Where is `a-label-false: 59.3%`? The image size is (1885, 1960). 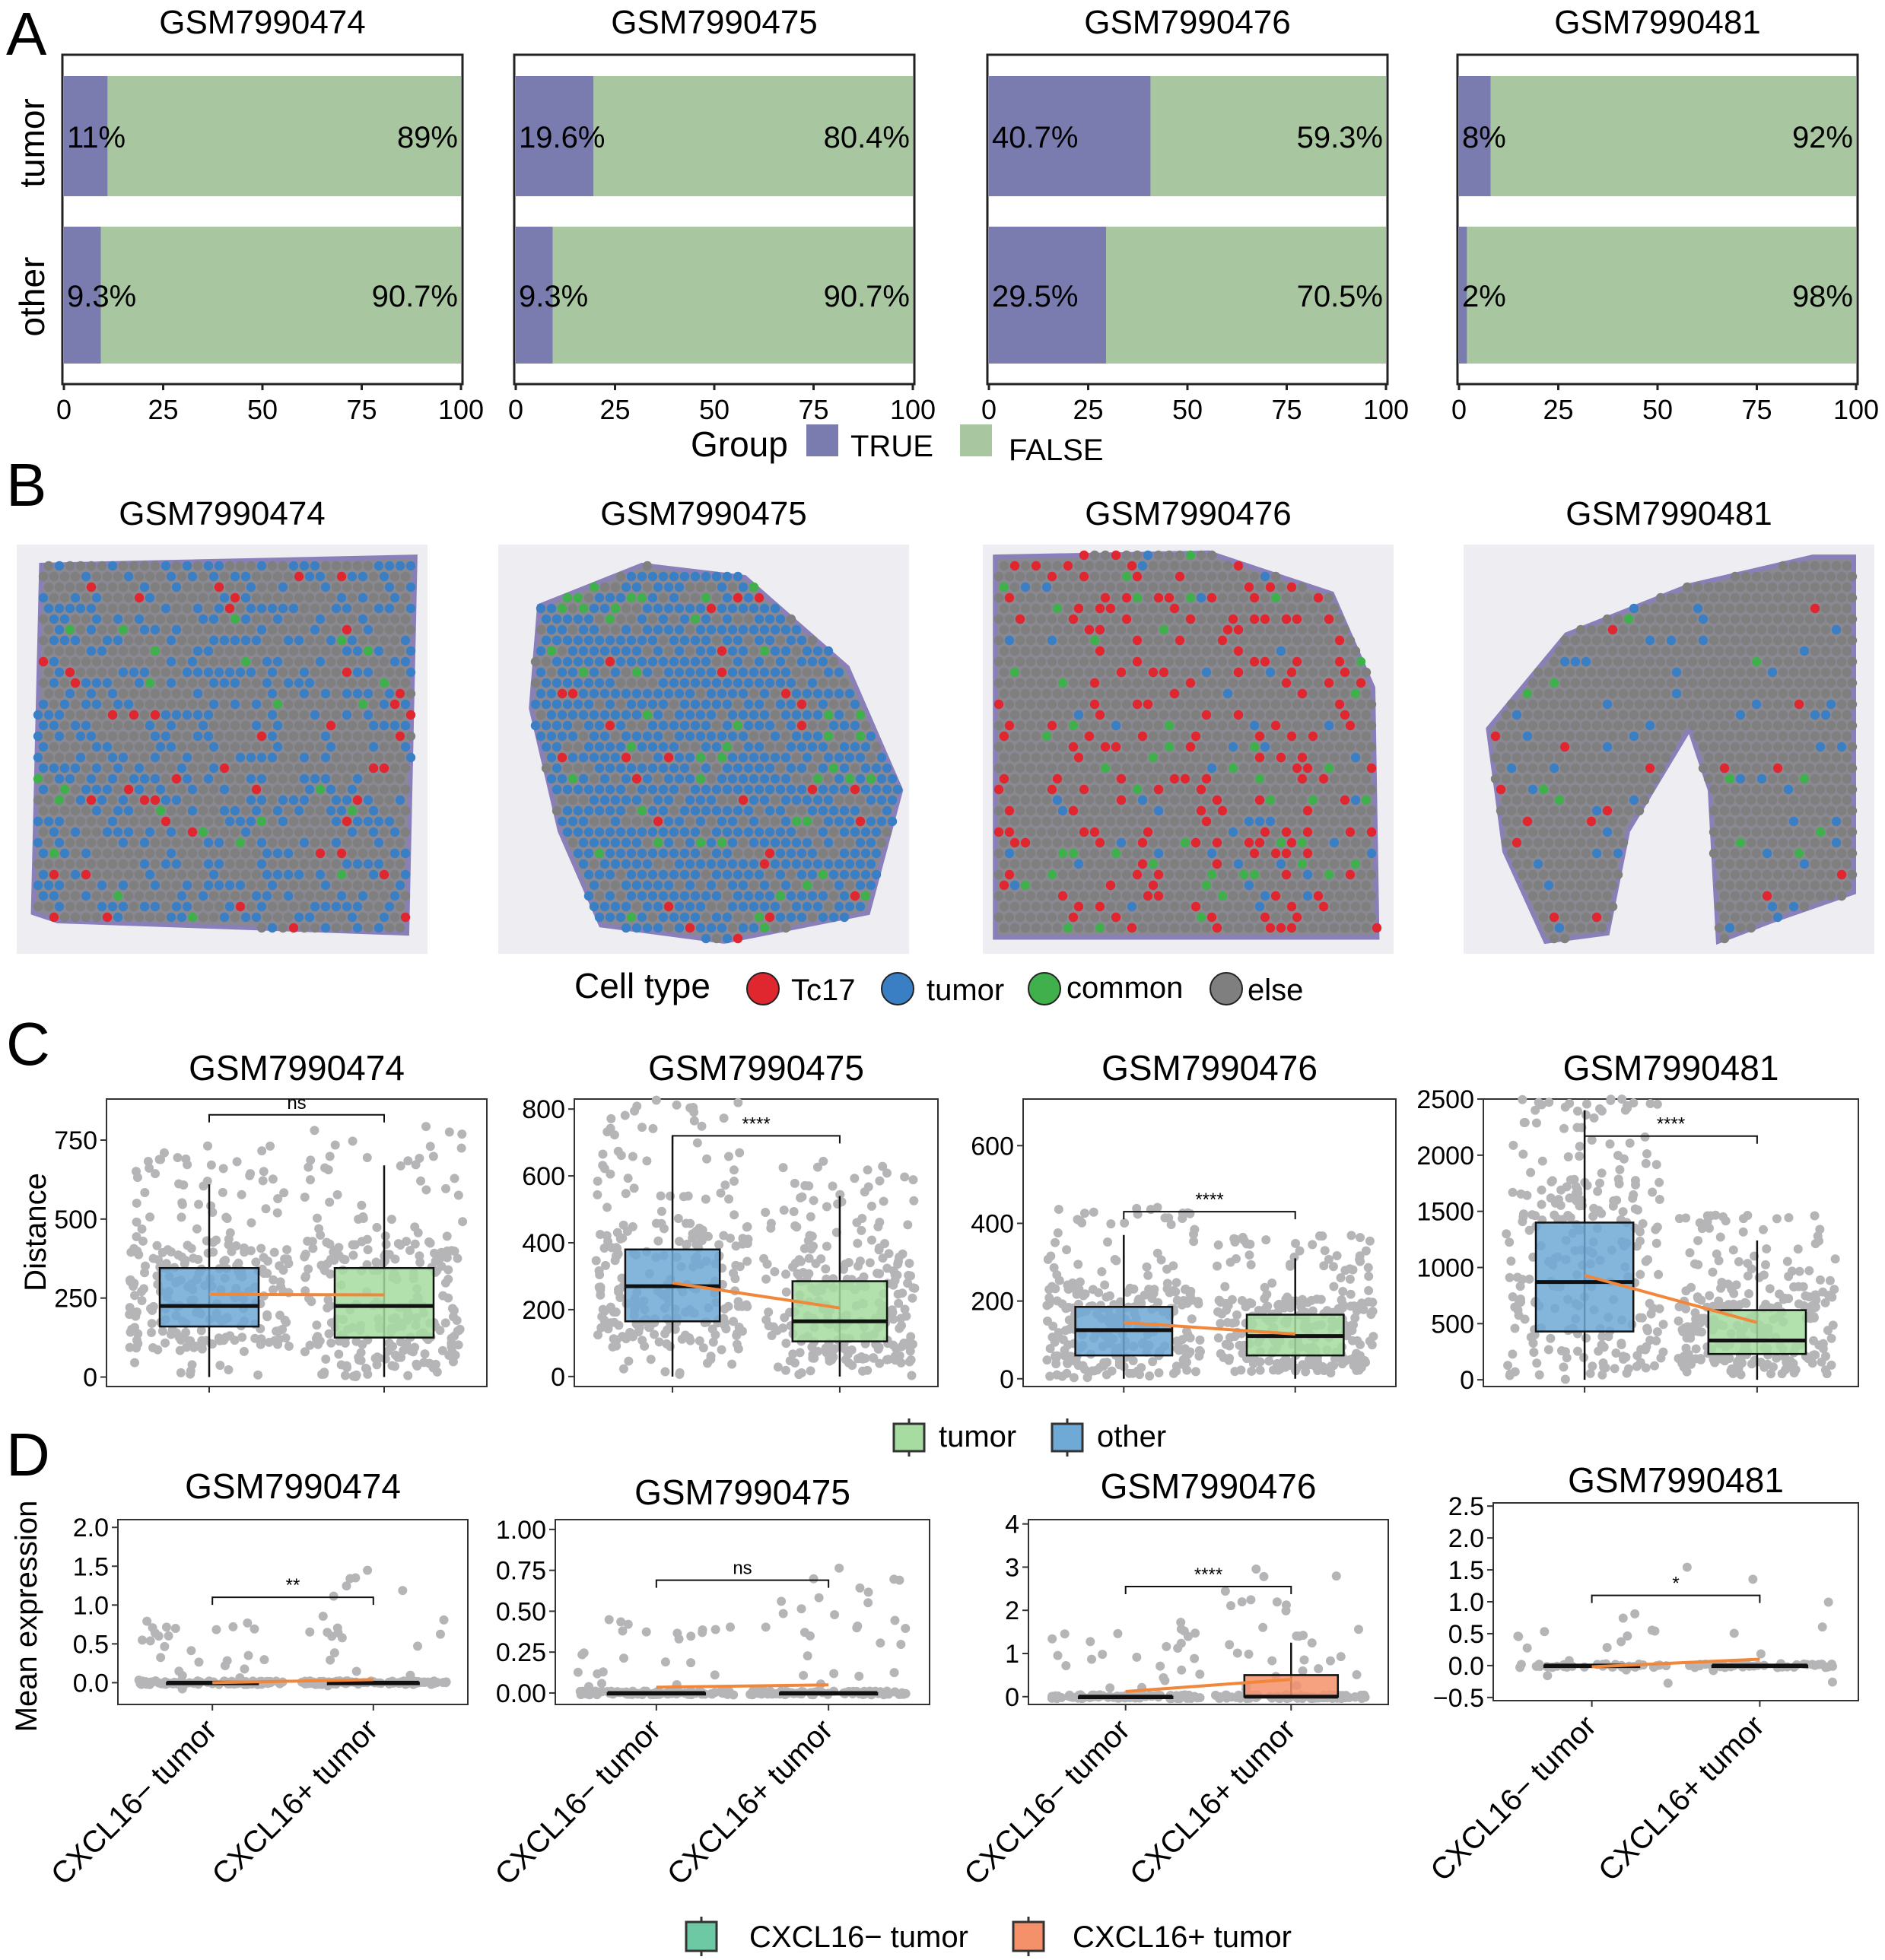
a-label-false: 59.3% is located at coordinates (1340, 137).